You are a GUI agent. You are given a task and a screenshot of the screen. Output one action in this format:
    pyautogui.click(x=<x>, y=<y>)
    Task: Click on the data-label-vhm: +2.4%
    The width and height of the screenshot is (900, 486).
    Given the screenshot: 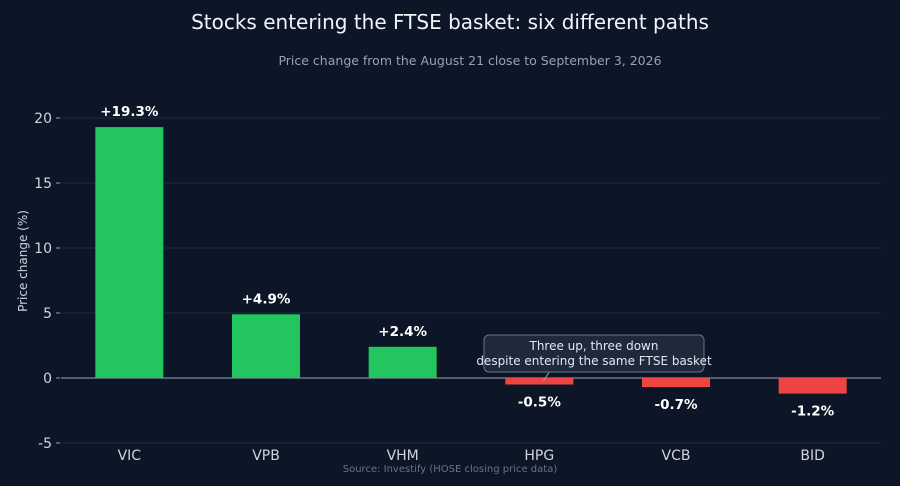 What is the action you would take?
    pyautogui.click(x=402, y=332)
    